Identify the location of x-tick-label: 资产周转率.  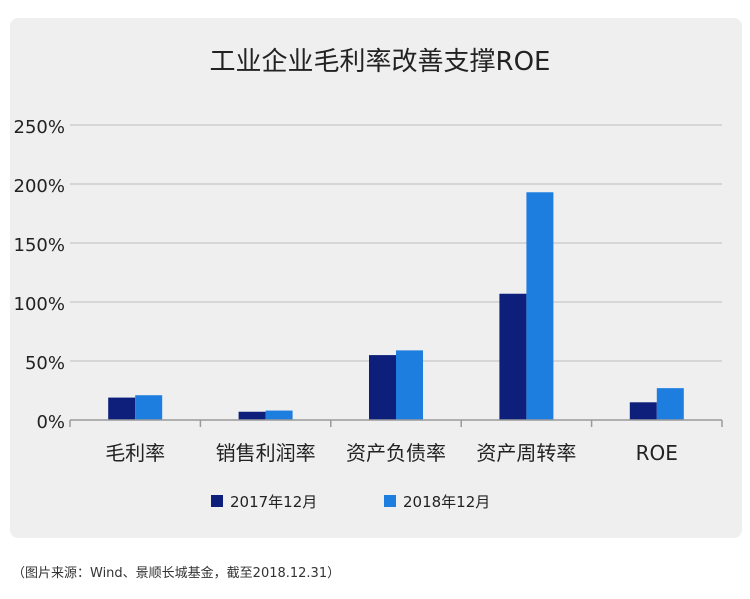
(526, 453).